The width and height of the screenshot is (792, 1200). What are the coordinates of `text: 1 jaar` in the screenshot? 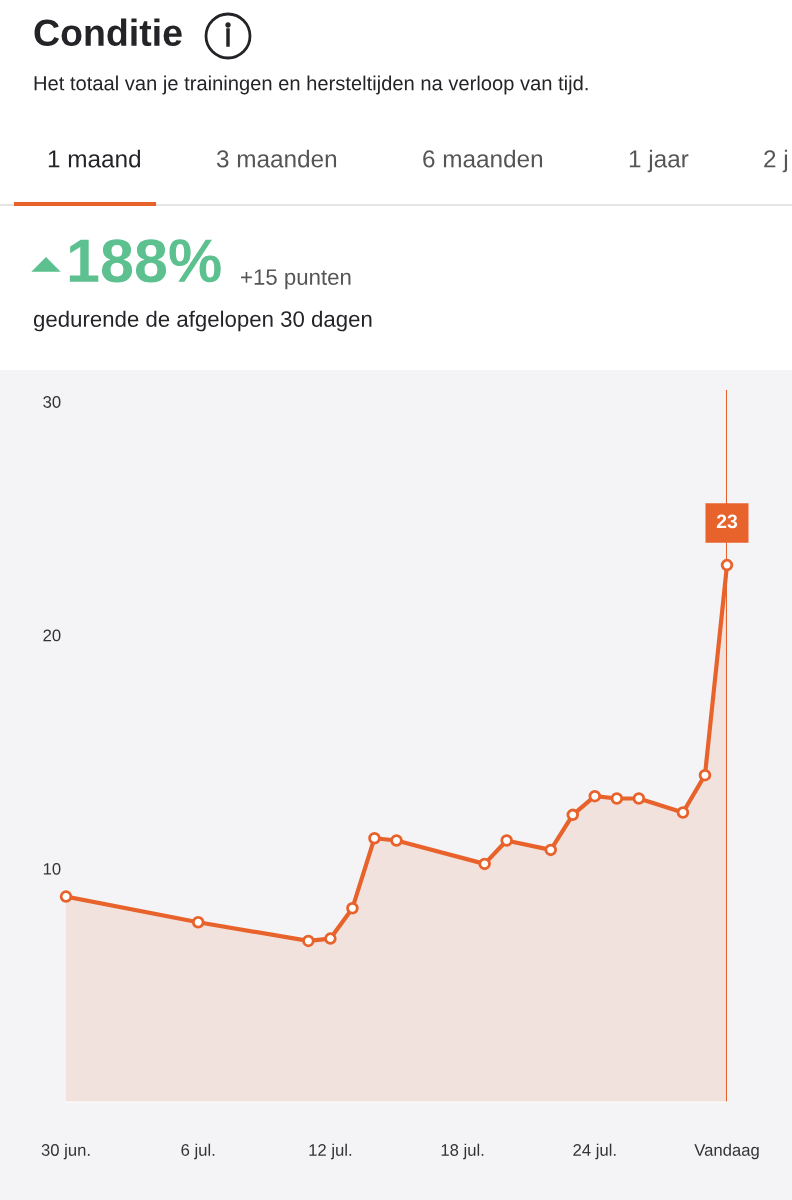 It's located at (659, 161).